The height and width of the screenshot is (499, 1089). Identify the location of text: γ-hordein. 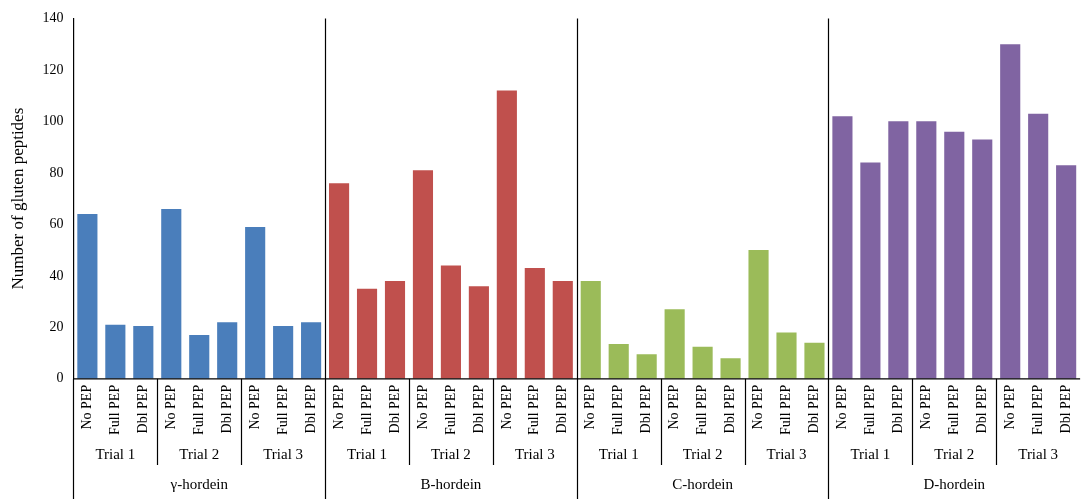
(199, 483).